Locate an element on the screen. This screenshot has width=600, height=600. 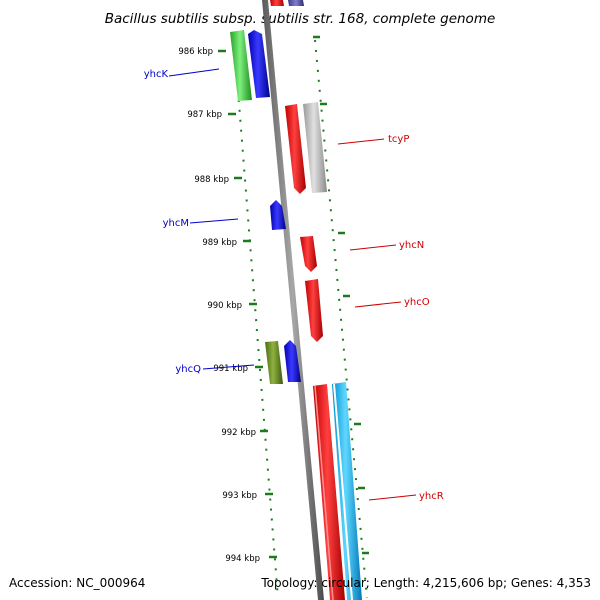
leader-line-yhcQ is located at coordinates (228, 367).